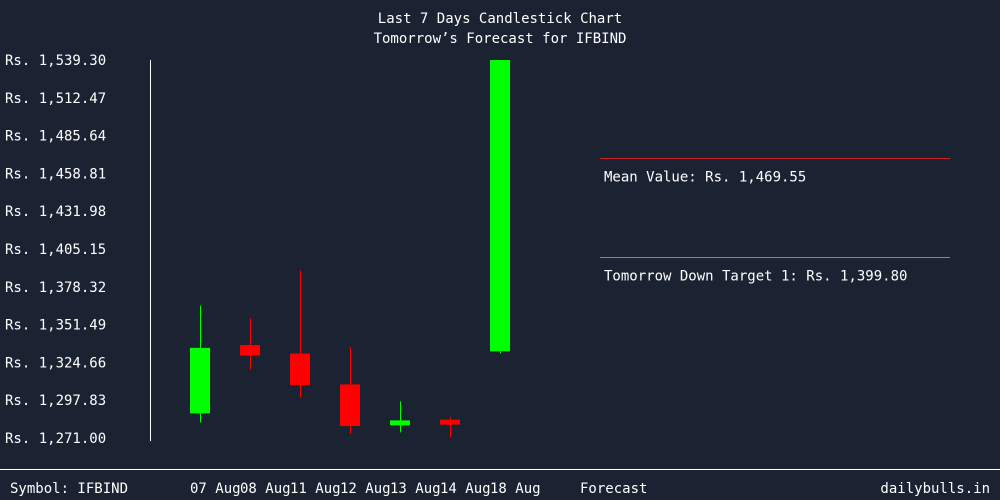 This screenshot has height=500, width=1000. Describe the element at coordinates (515, 489) in the screenshot. I see `x-tick-label: 18 Aug` at that location.